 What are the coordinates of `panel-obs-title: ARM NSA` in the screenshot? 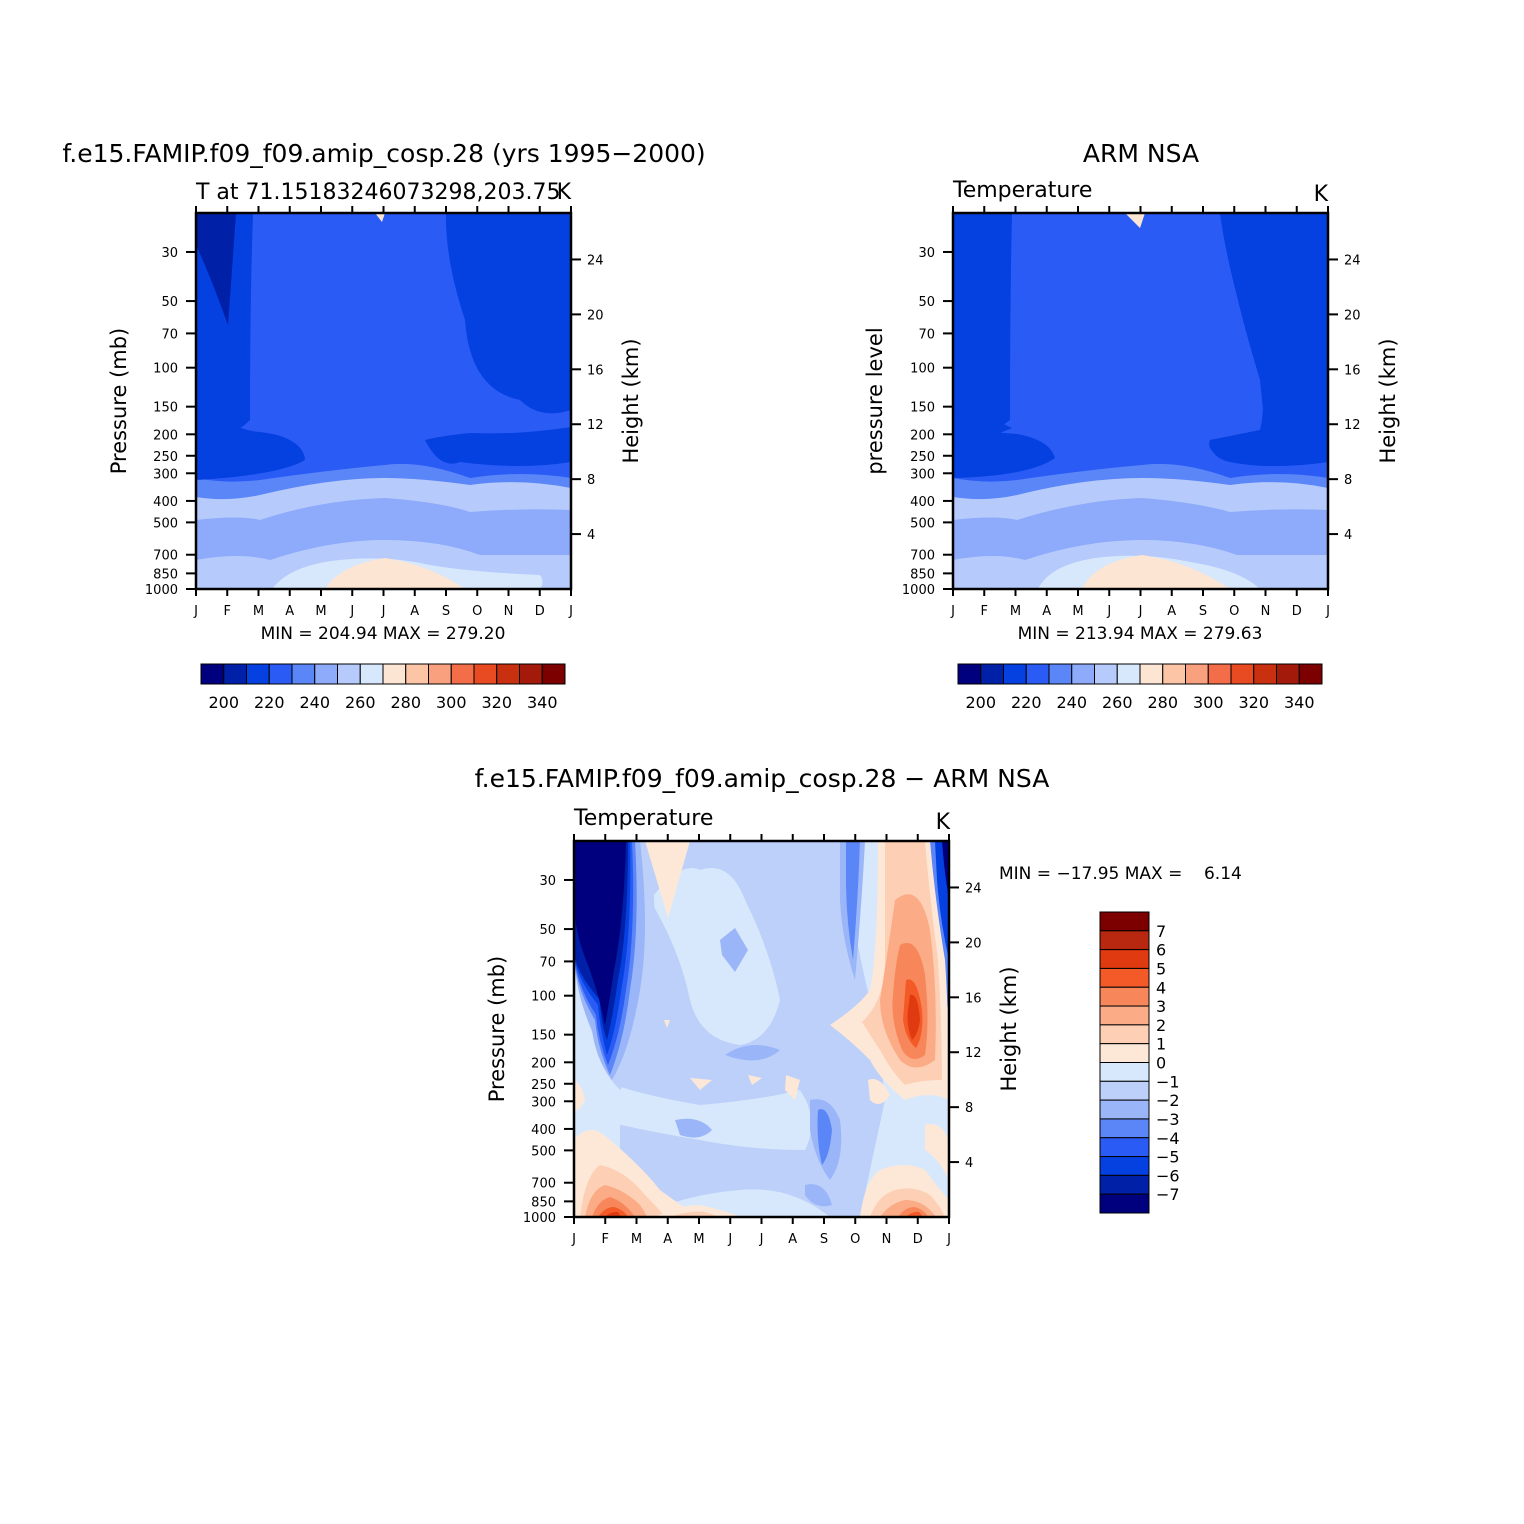 It's located at (1141, 153).